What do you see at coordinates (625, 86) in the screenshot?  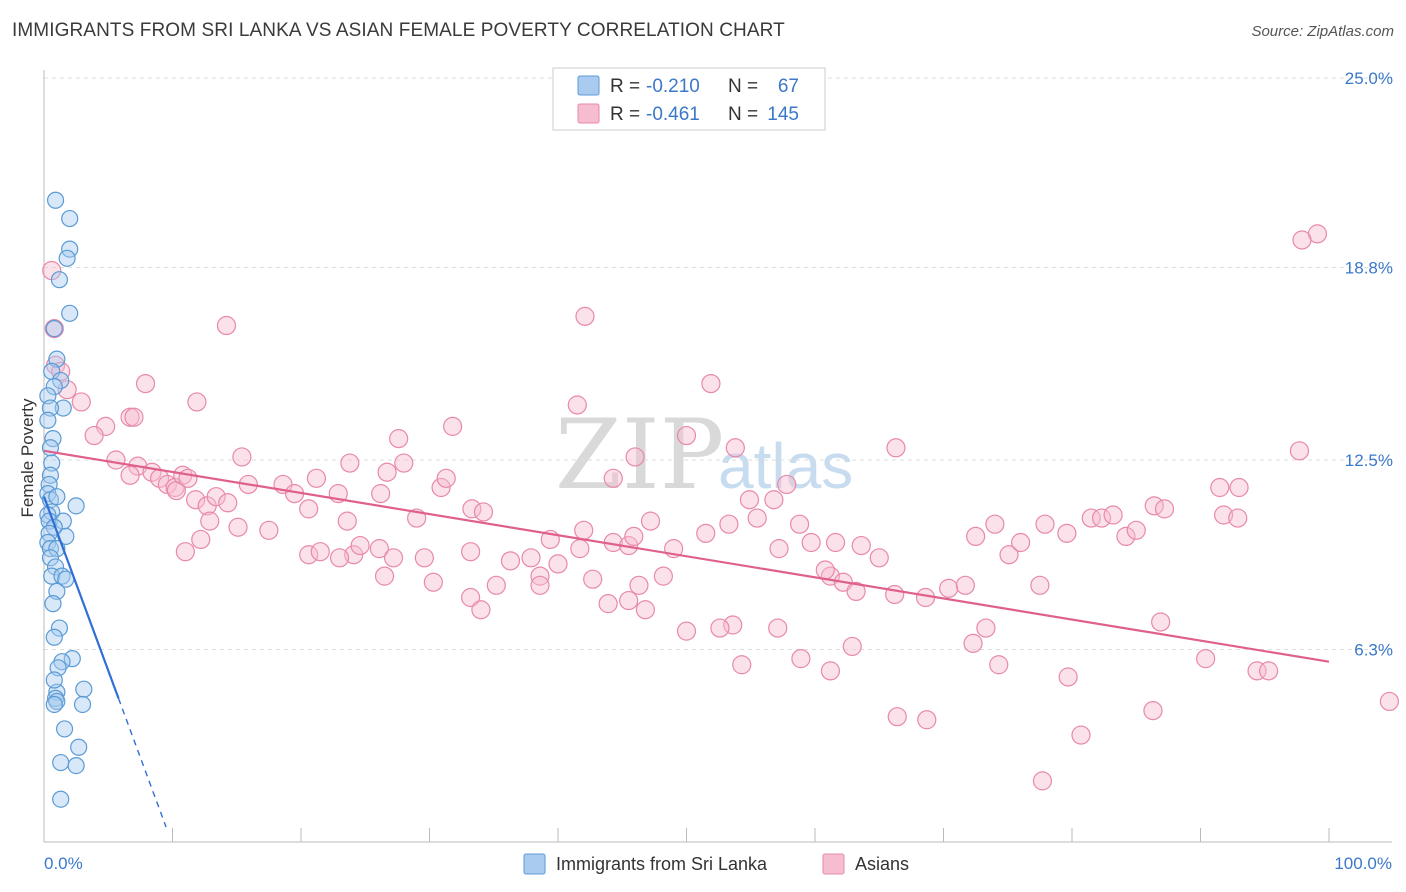 I see `legend-r-label-1: R =` at bounding box center [625, 86].